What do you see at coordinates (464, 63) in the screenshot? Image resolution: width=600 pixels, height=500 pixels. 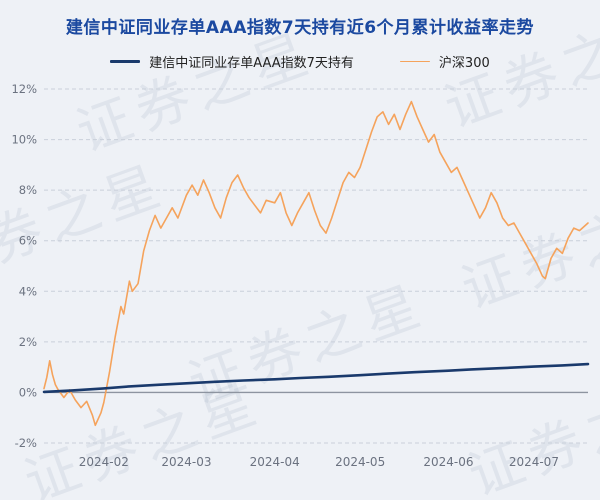 I see `legend-label-csi300: 沪深300` at bounding box center [464, 63].